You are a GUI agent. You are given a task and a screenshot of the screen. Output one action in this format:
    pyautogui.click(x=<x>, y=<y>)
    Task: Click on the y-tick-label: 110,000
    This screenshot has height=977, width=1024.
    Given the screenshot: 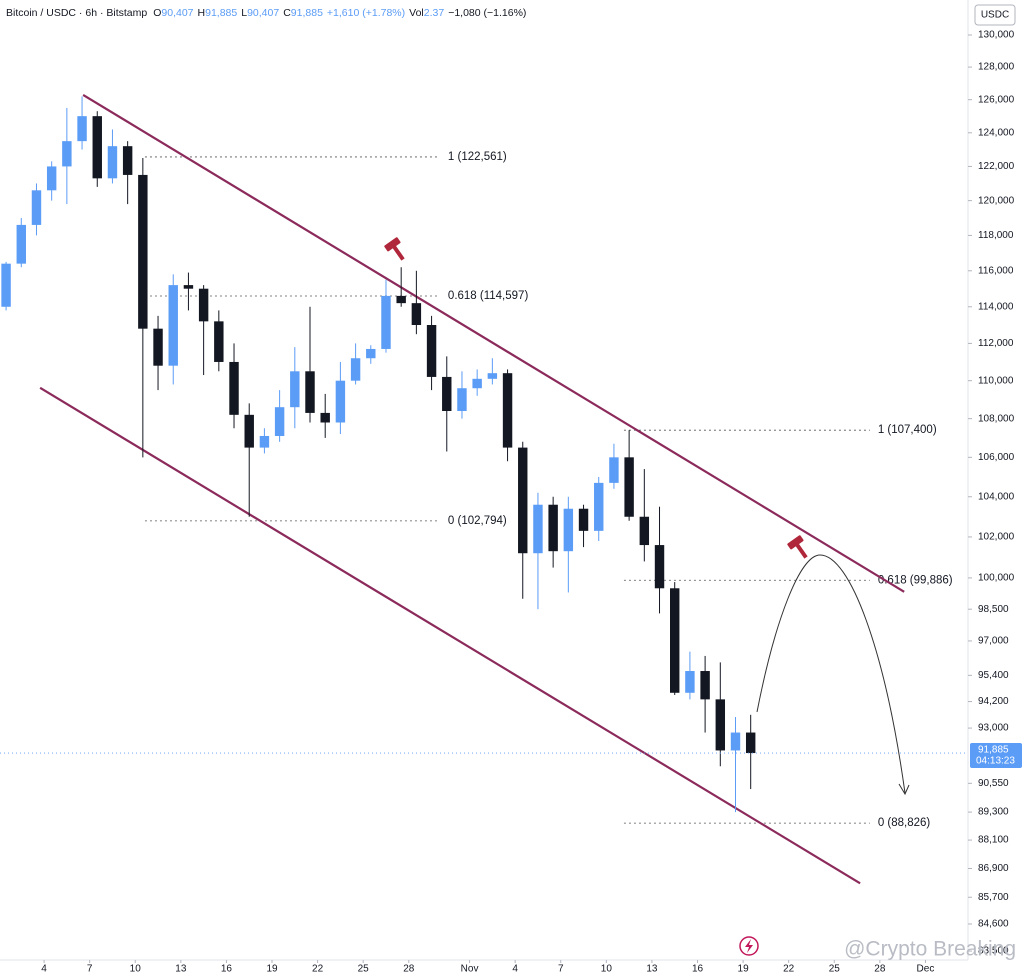 What is the action you would take?
    pyautogui.click(x=996, y=380)
    